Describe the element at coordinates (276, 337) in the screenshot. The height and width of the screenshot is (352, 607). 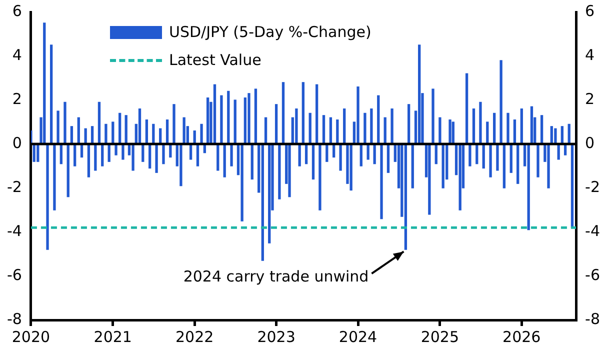
I see `x-tick-label: 2023` at that location.